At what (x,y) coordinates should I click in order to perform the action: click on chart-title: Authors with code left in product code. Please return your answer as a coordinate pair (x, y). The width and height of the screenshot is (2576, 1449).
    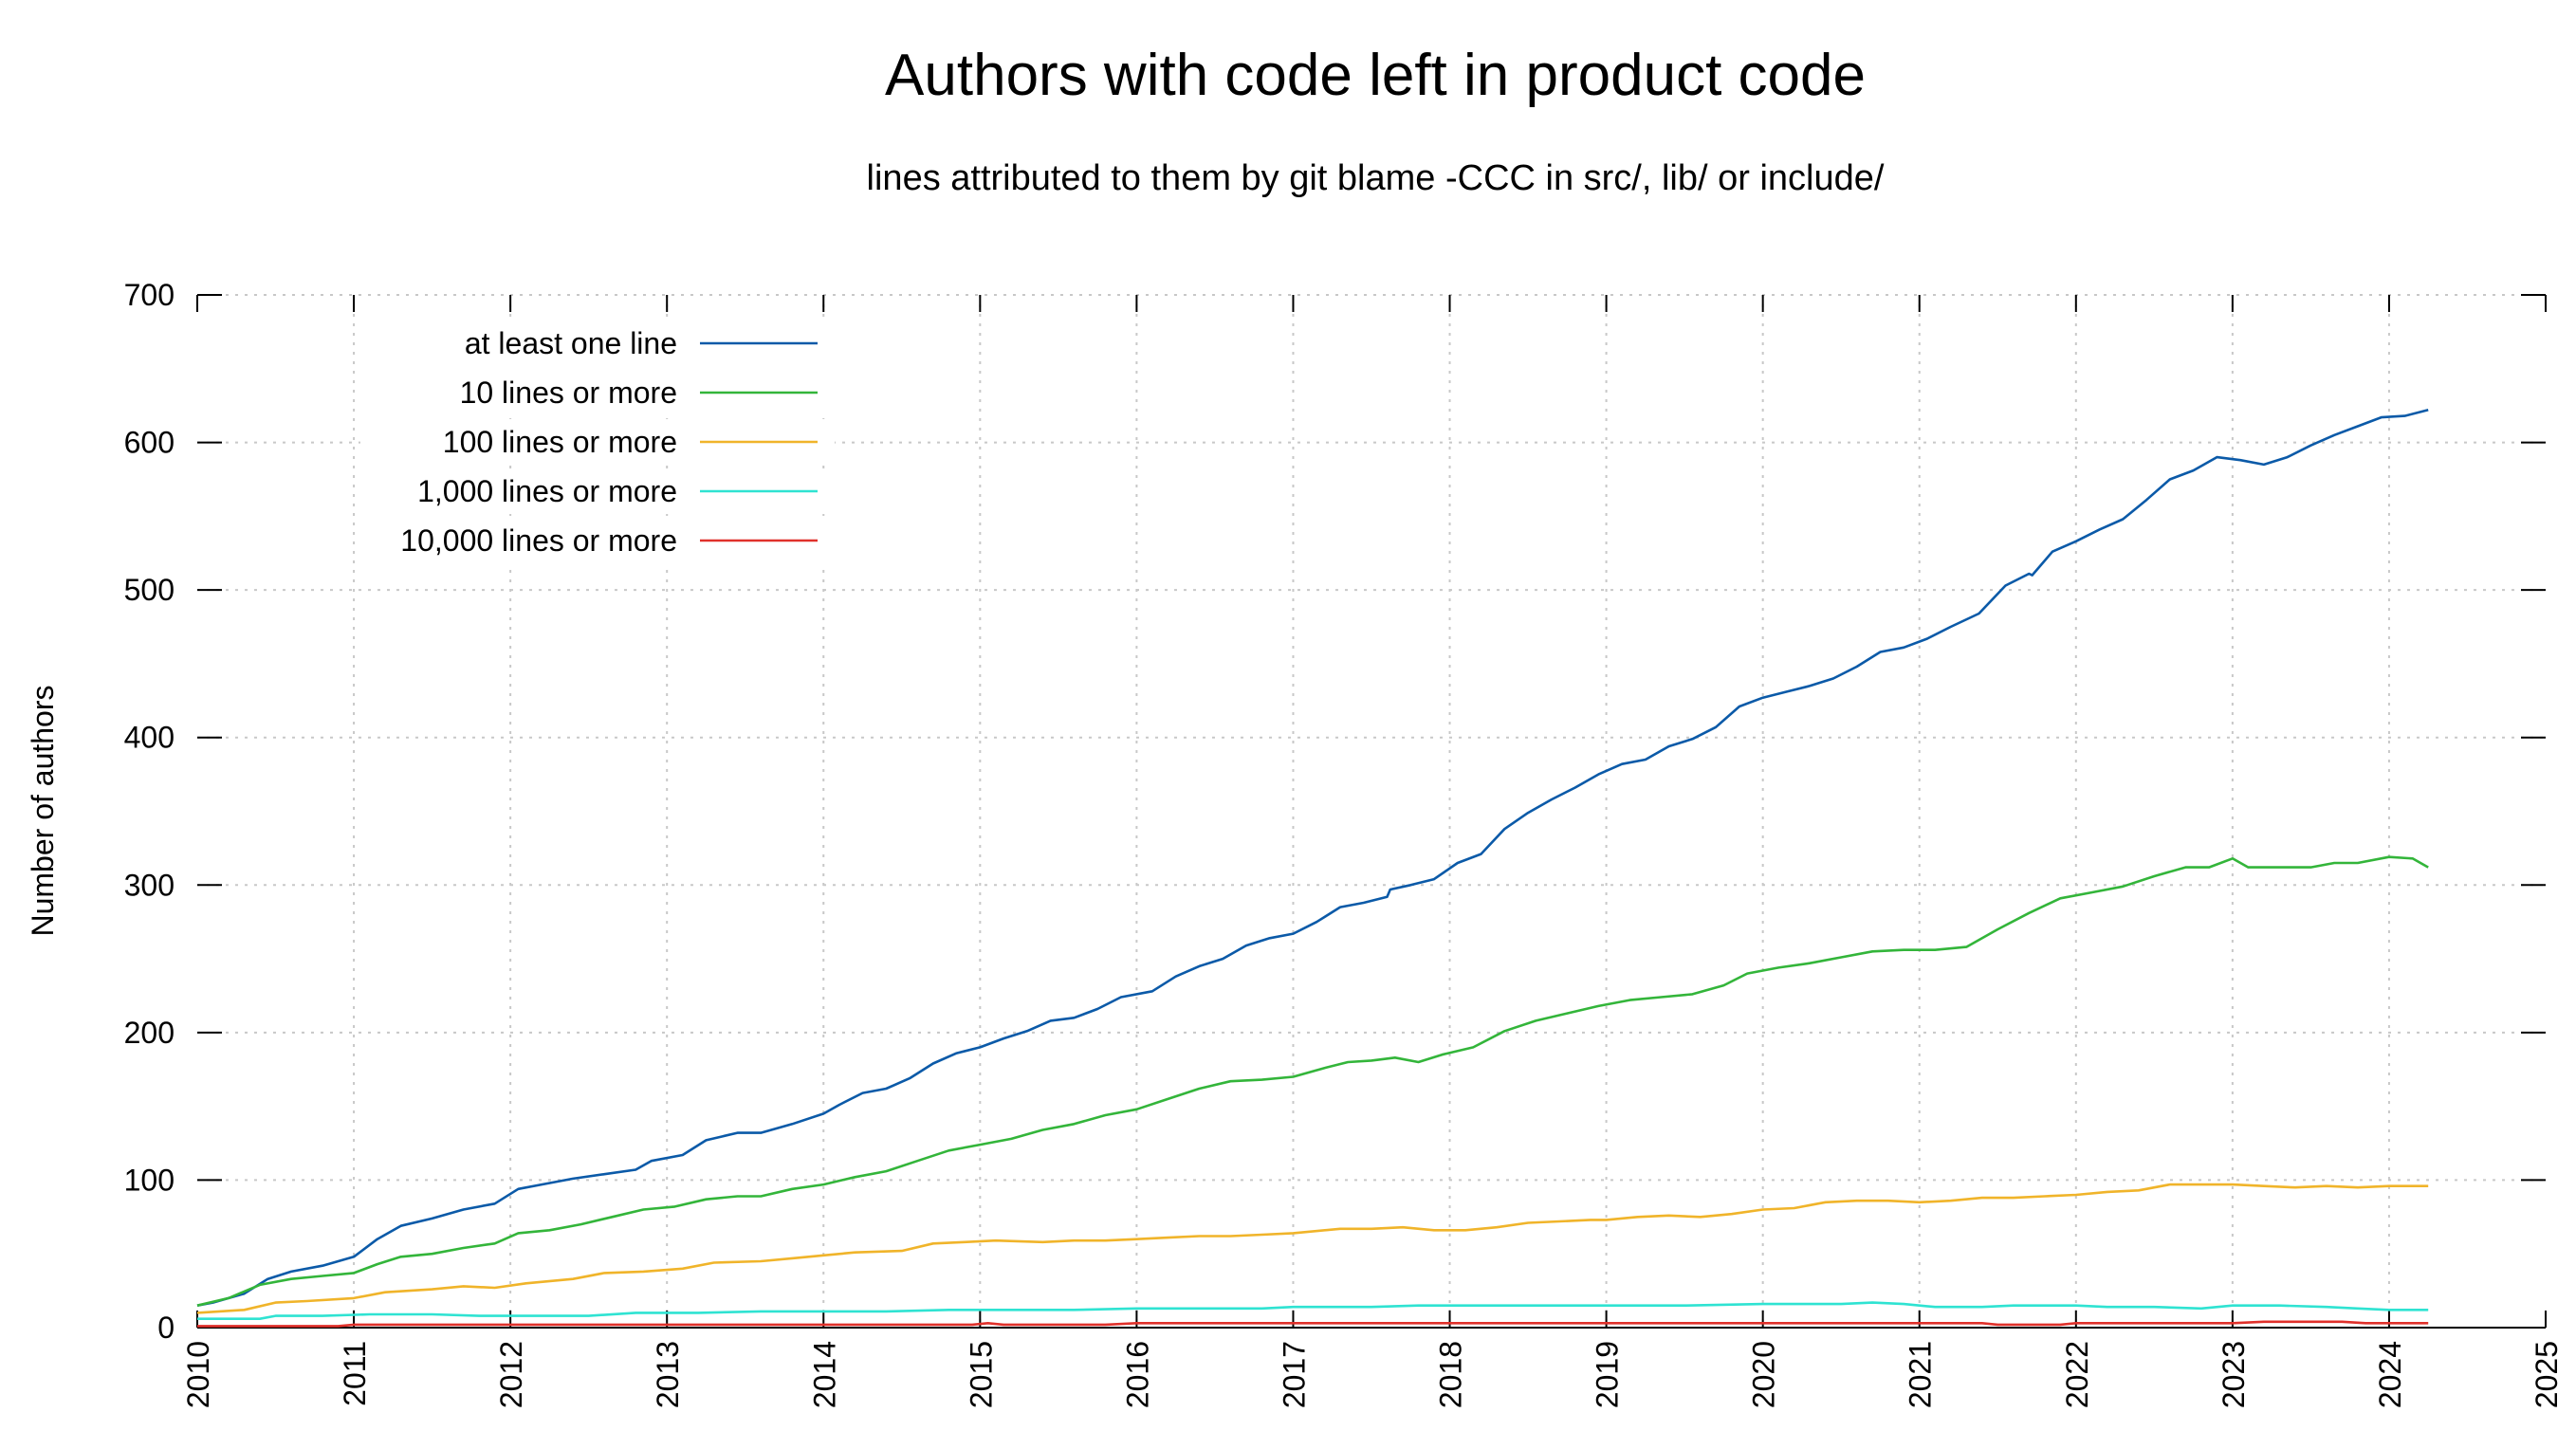
    Looking at the image, I should click on (1375, 75).